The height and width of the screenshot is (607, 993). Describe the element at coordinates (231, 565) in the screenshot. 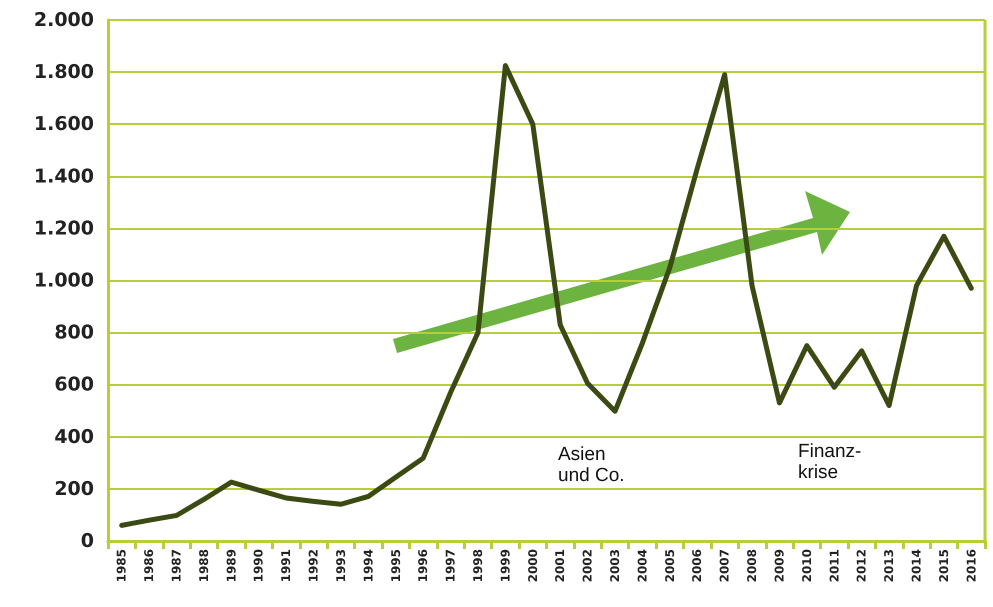

I see `x-tick-label: 1989` at that location.